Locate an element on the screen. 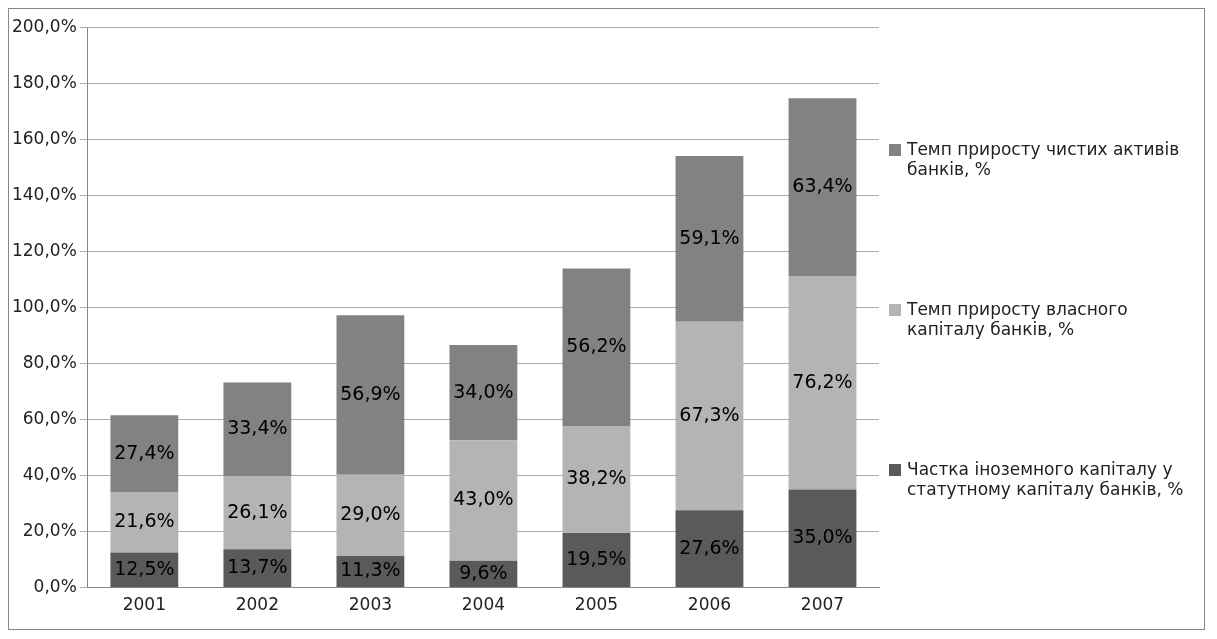 The height and width of the screenshot is (639, 1217). data-label: 21,6% is located at coordinates (144, 520).